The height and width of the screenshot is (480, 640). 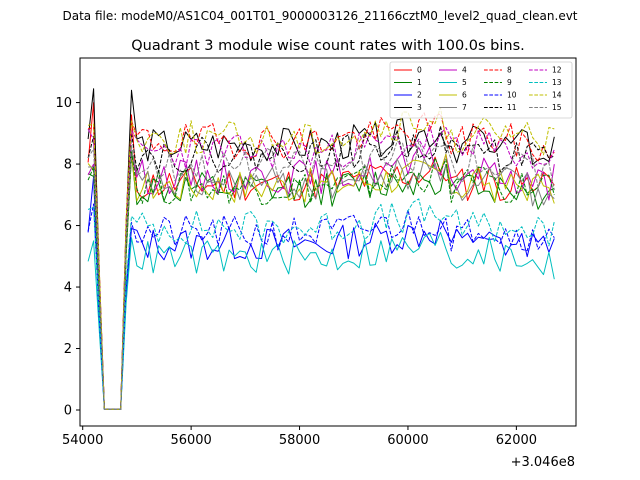 What do you see at coordinates (419, 82) in the screenshot?
I see `legend-label-1: 1` at bounding box center [419, 82].